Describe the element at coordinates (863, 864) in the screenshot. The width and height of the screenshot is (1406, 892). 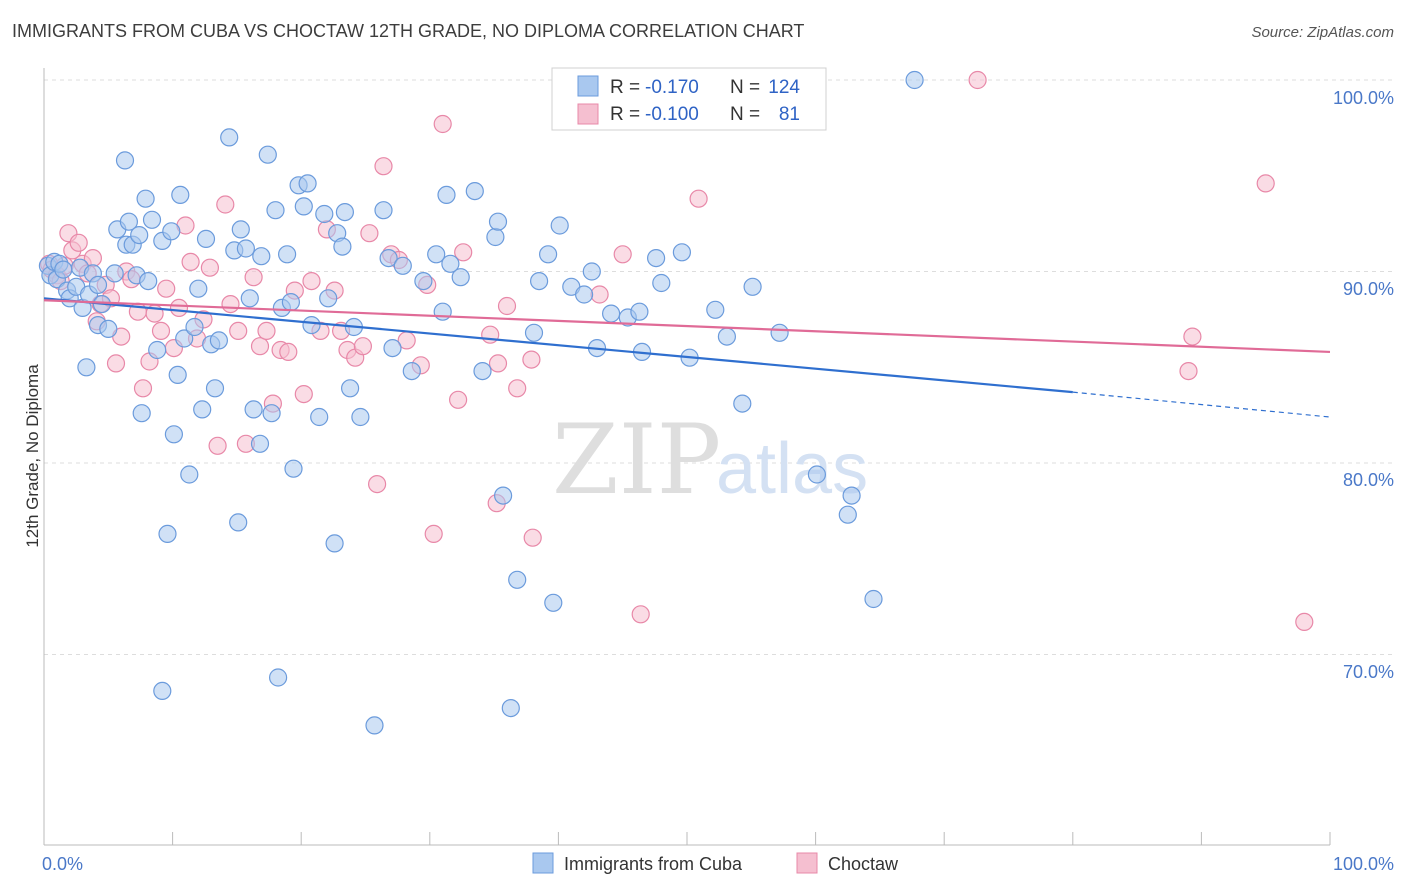
I see `legend-label-choctaw: Choctaw` at that location.